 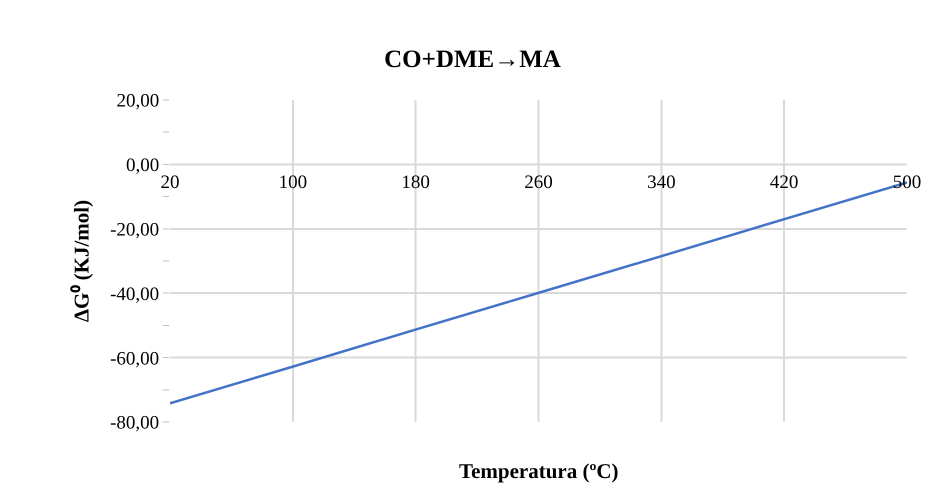 I want to click on x-tick-label: 420, so click(x=784, y=182).